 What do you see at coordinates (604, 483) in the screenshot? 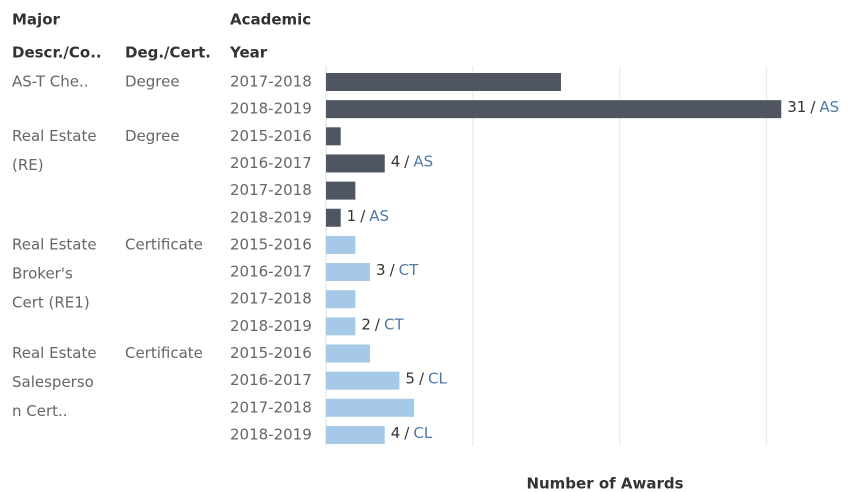
I see `x-axis-title: Number of Awards` at bounding box center [604, 483].